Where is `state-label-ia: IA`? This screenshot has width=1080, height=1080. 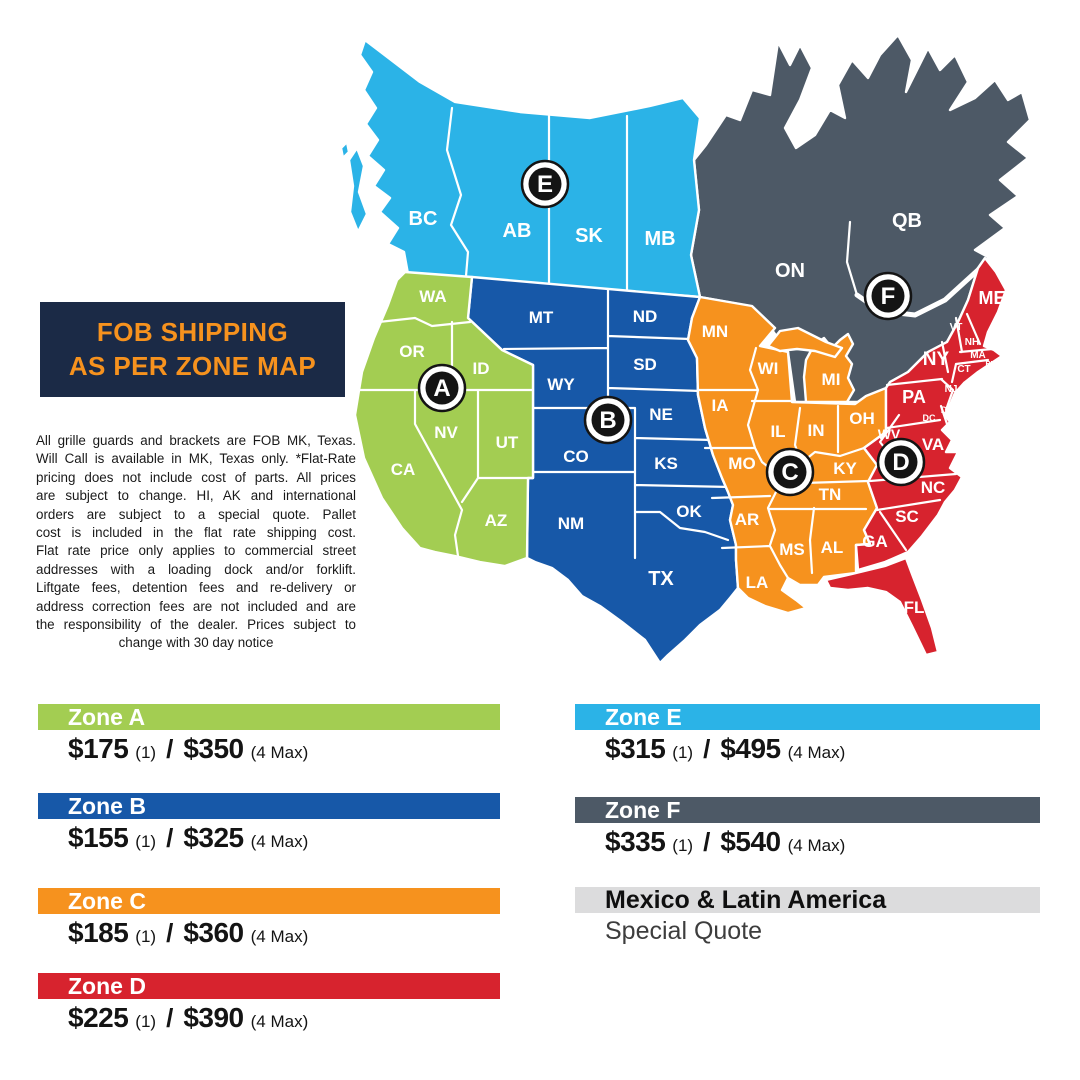
state-label-ia: IA is located at coordinates (720, 405).